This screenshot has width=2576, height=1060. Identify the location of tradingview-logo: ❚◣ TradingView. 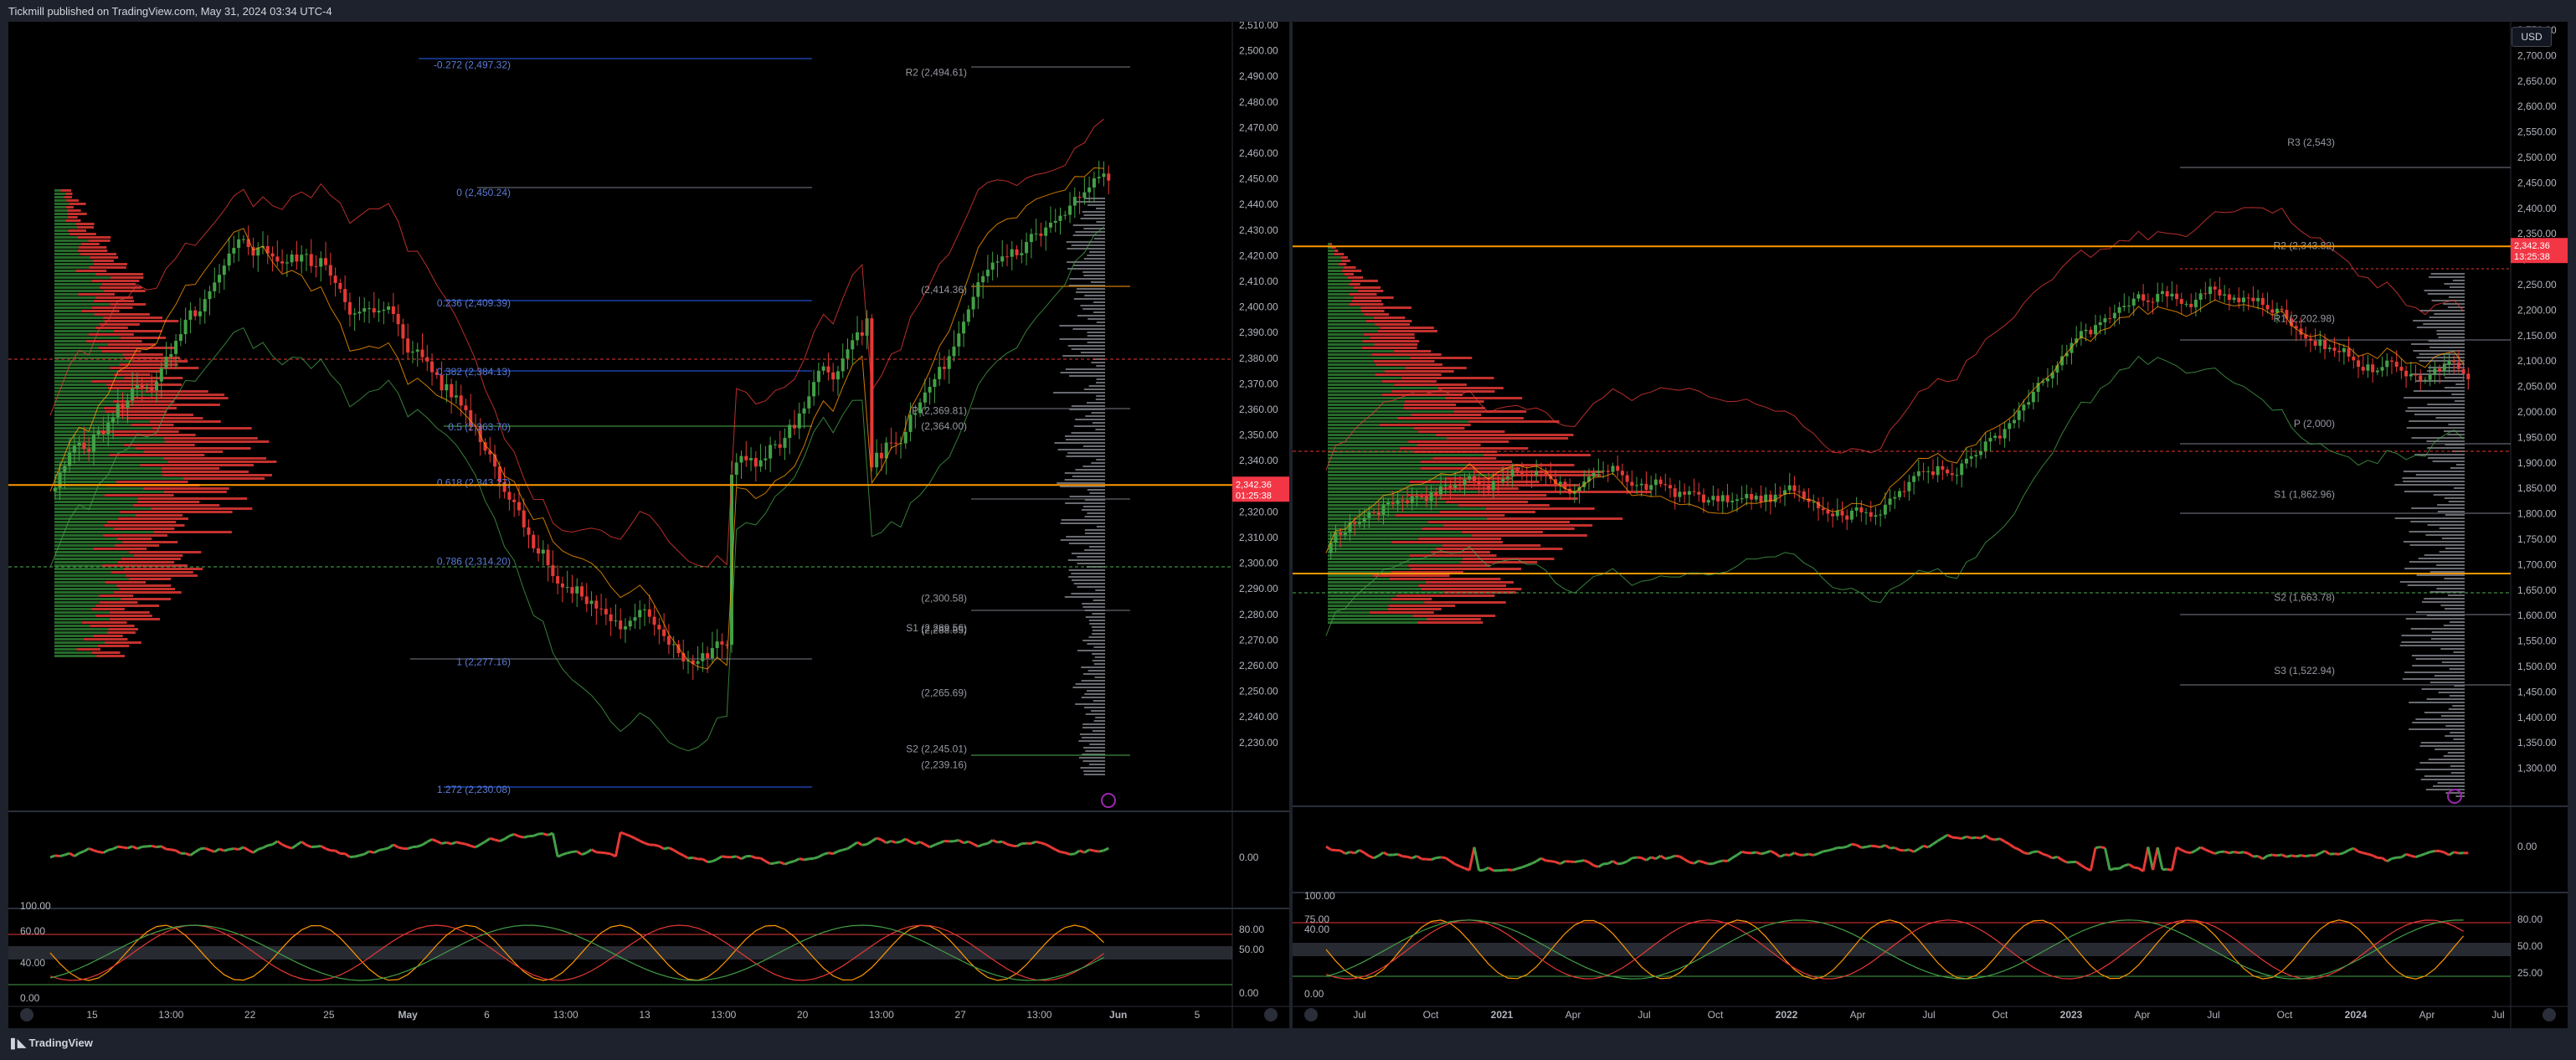
(50, 1043).